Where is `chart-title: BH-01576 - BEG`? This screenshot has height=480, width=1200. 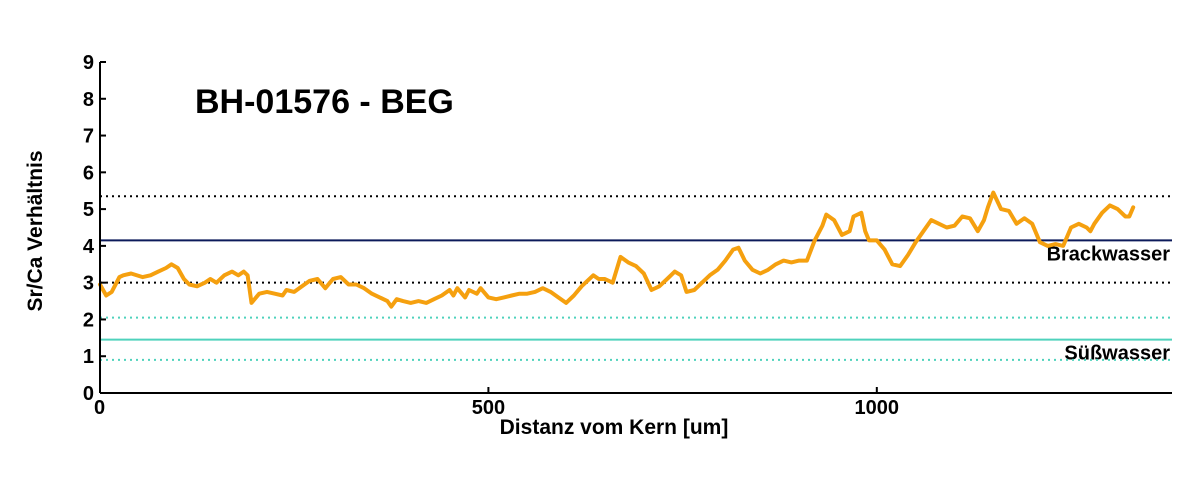 chart-title: BH-01576 - BEG is located at coordinates (324, 102).